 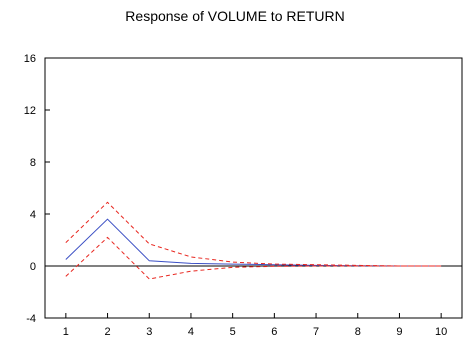 What do you see at coordinates (358, 332) in the screenshot?
I see `x-tick-label: 8` at bounding box center [358, 332].